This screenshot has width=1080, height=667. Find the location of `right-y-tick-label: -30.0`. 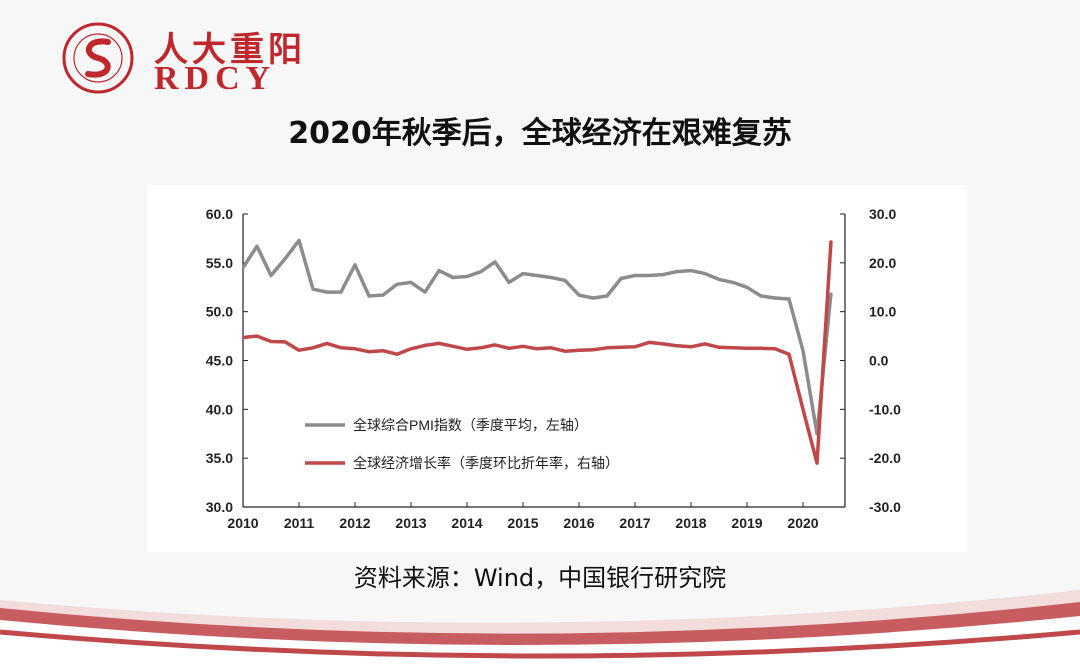

right-y-tick-label: -30.0 is located at coordinates (885, 507).